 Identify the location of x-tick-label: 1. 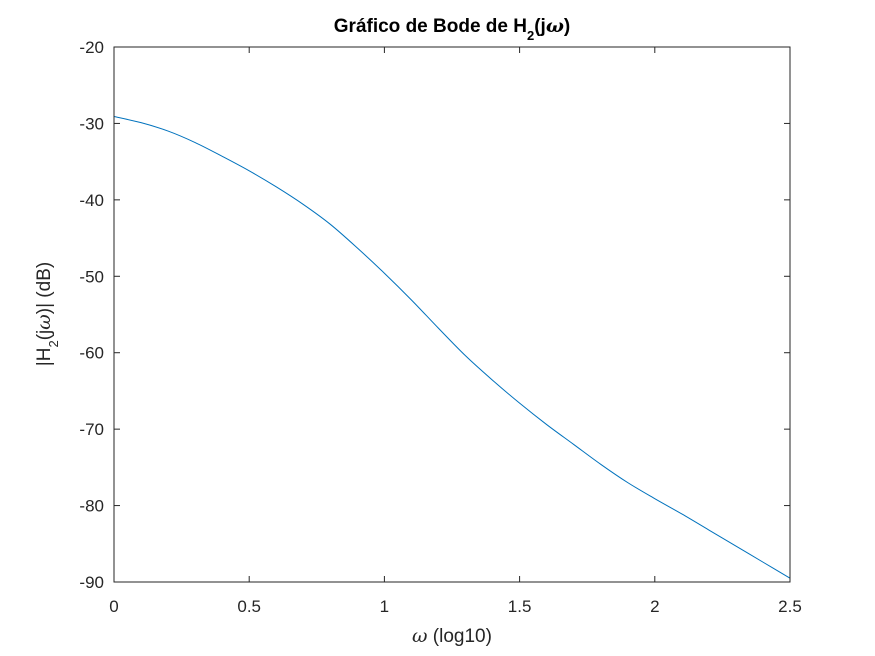
(384, 606).